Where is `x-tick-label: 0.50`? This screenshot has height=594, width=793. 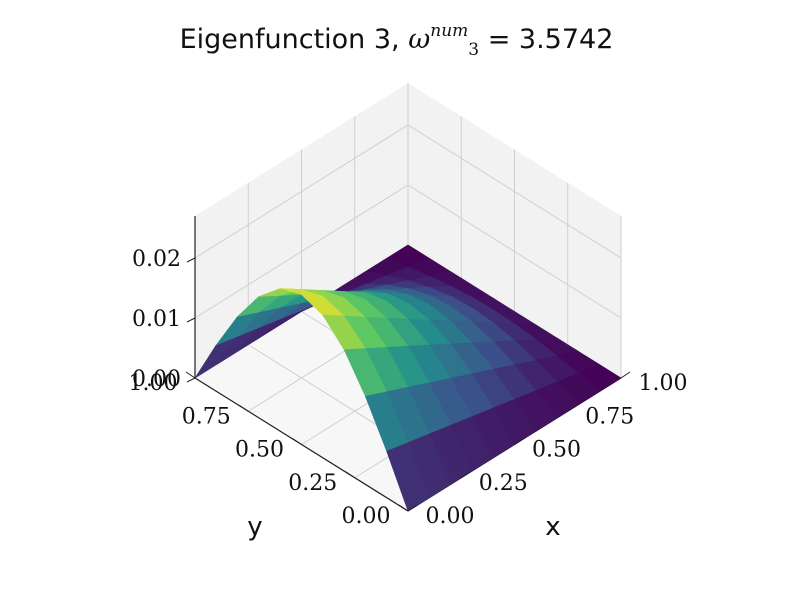 x-tick-label: 0.50 is located at coordinates (556, 450).